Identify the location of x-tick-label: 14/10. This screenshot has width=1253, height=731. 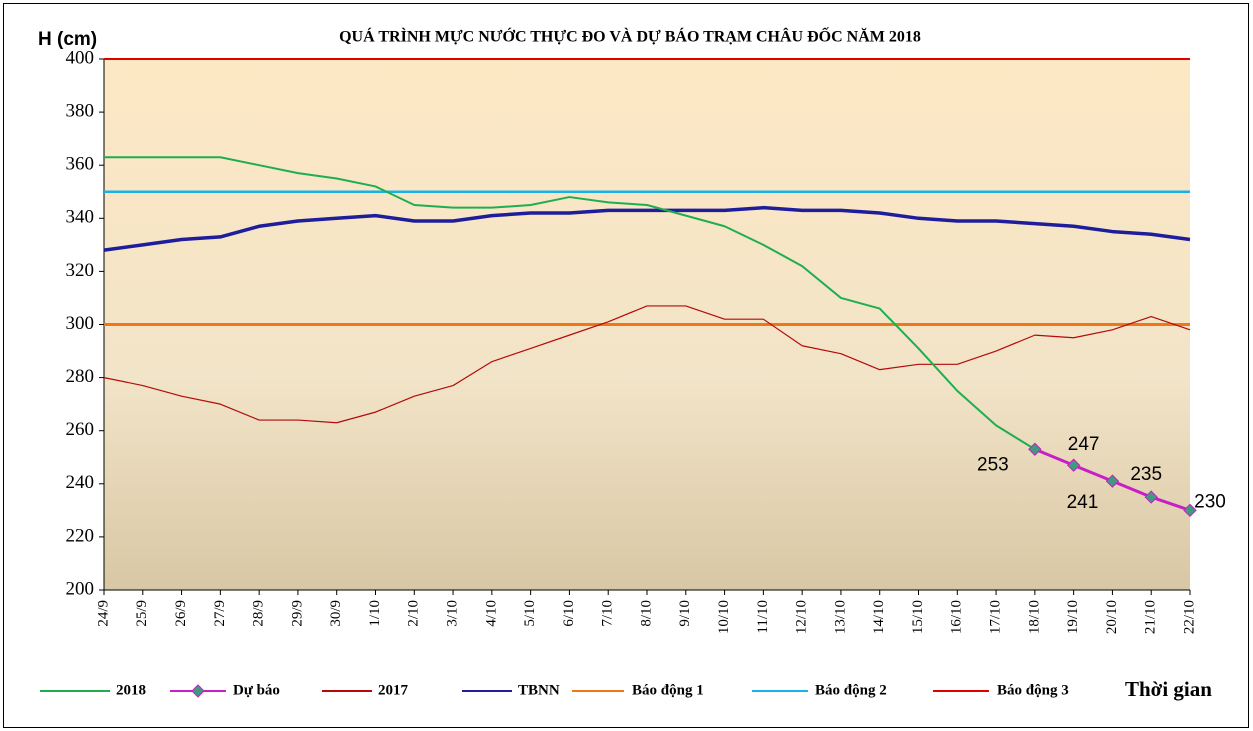
(879, 617).